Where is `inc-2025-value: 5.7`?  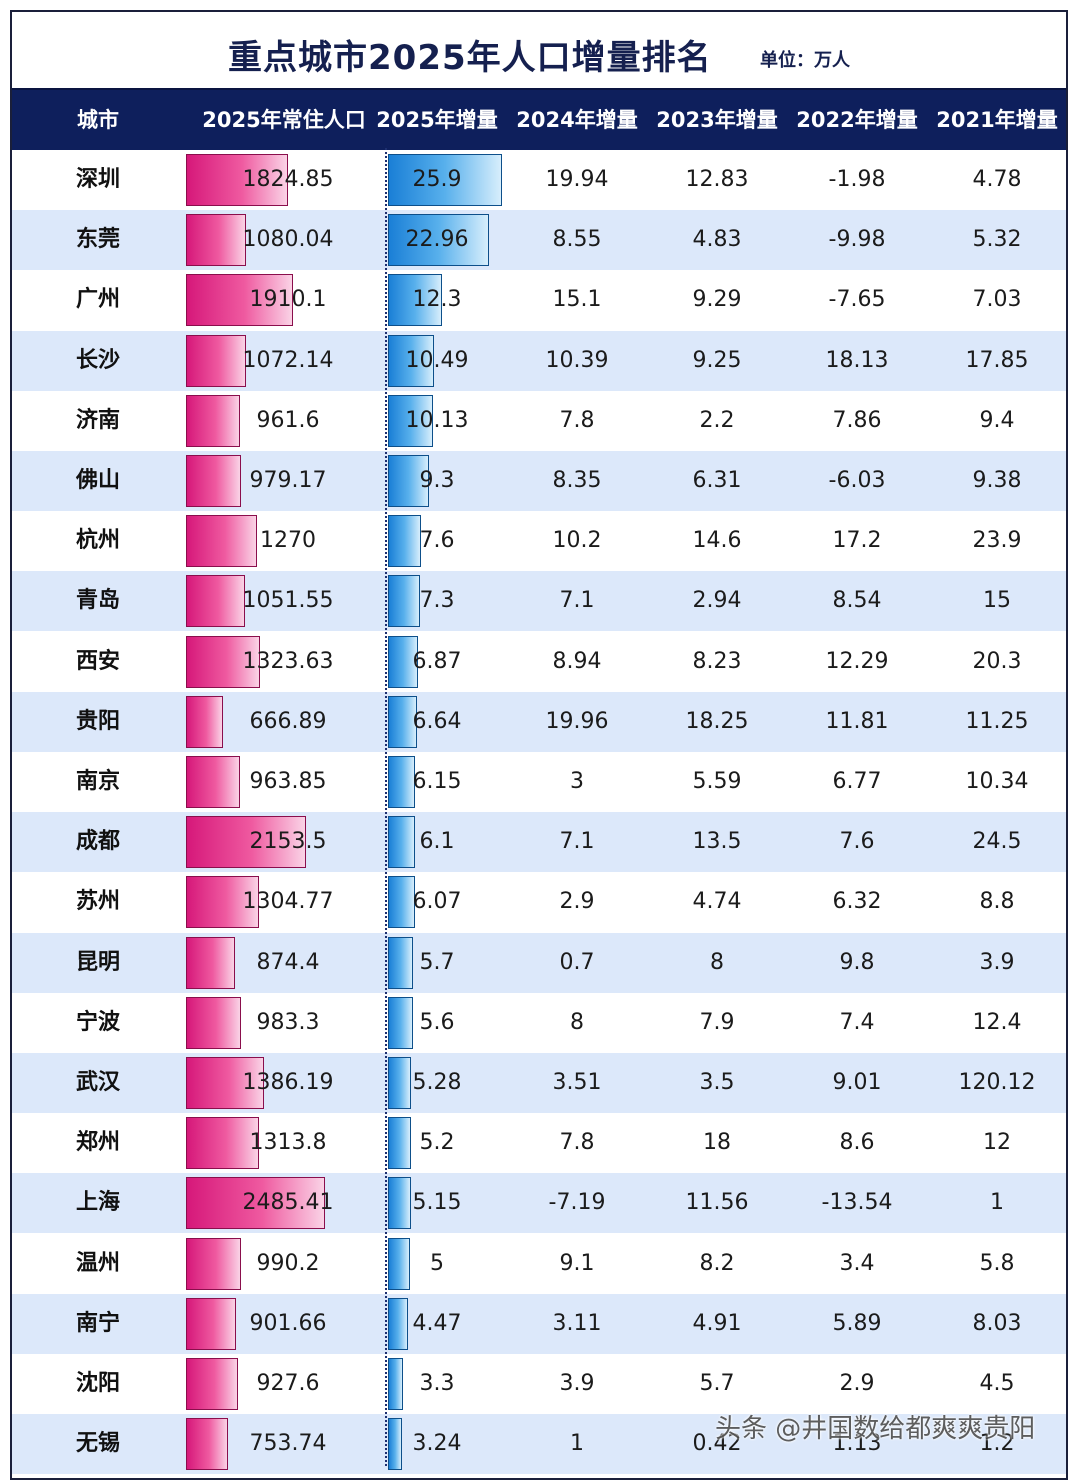 inc-2025-value: 5.7 is located at coordinates (437, 962).